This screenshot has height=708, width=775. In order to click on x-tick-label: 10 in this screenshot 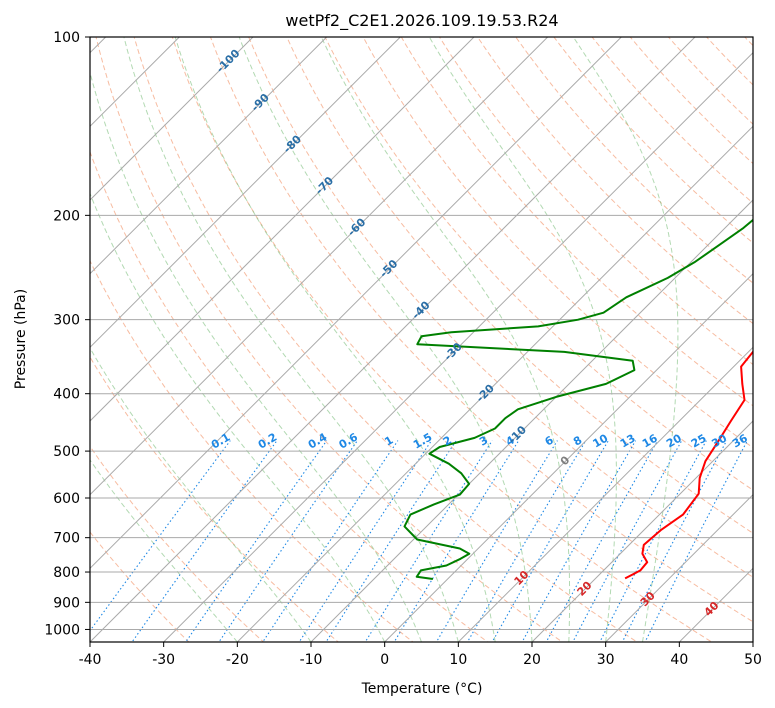, I will do `click(458, 660)`.